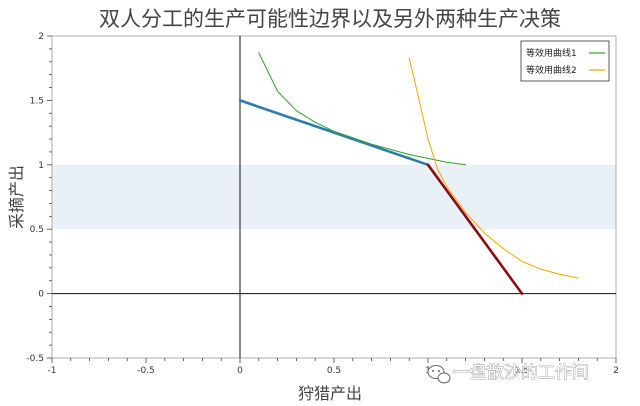 The height and width of the screenshot is (406, 640). I want to click on legend: 等效用曲线1 等效用曲线2, so click(565, 61).